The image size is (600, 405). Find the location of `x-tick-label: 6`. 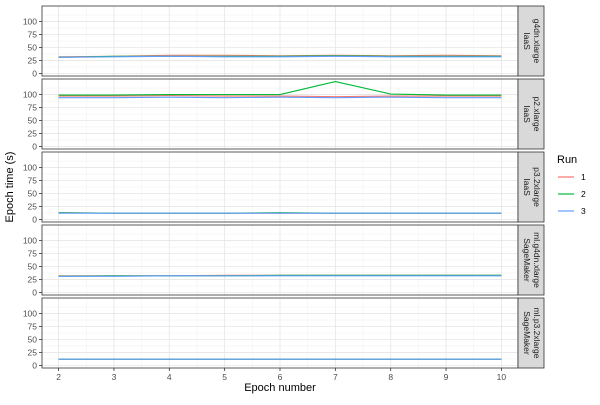

x-tick-label: 6 is located at coordinates (280, 377).